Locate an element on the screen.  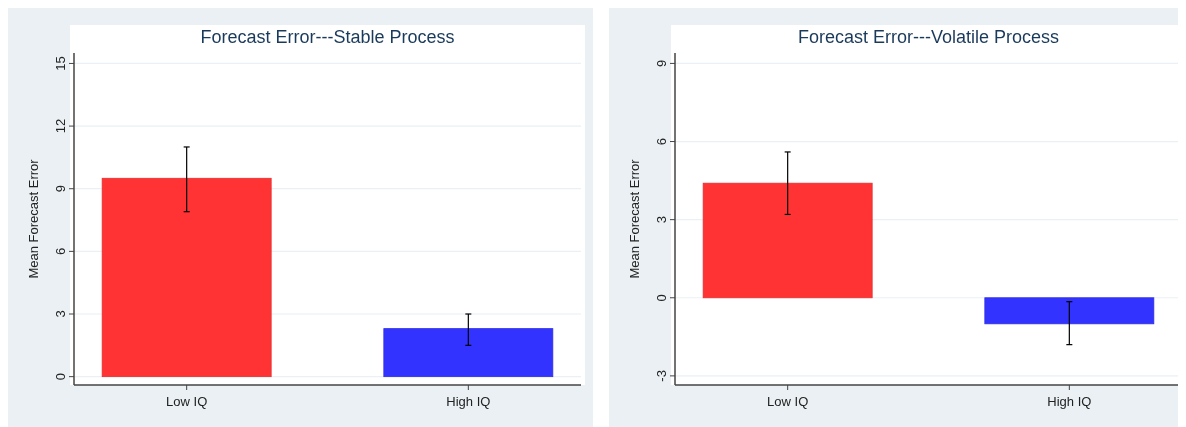
chart-title: Forecast Error---Volatile Process is located at coordinates (928, 37).